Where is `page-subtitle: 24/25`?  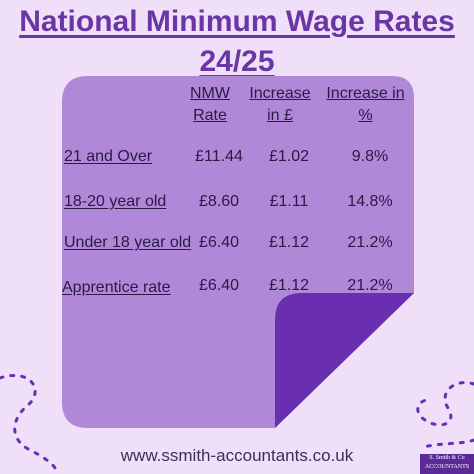 page-subtitle: 24/25 is located at coordinates (237, 61).